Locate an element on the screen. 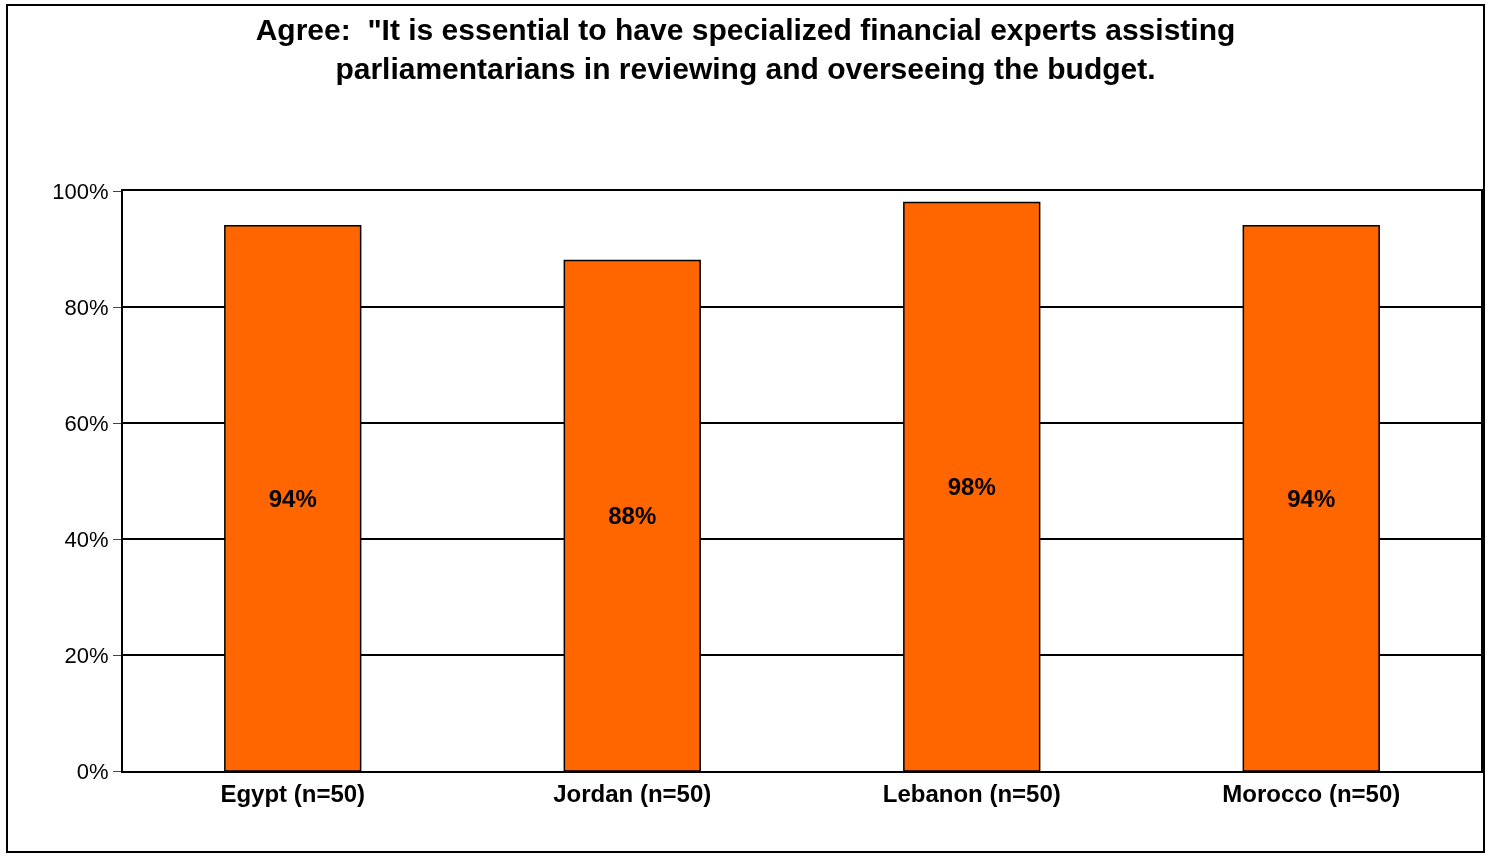  chart-title: Agree: "It is essential to have specialized financial experts assisting parliamentarians in reviewing and overseeing the budget. is located at coordinates (745, 48).